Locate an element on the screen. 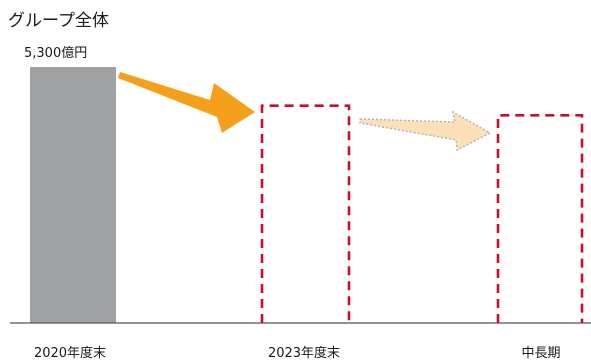  x-tick-label-1: 2020年度末 is located at coordinates (70, 353).